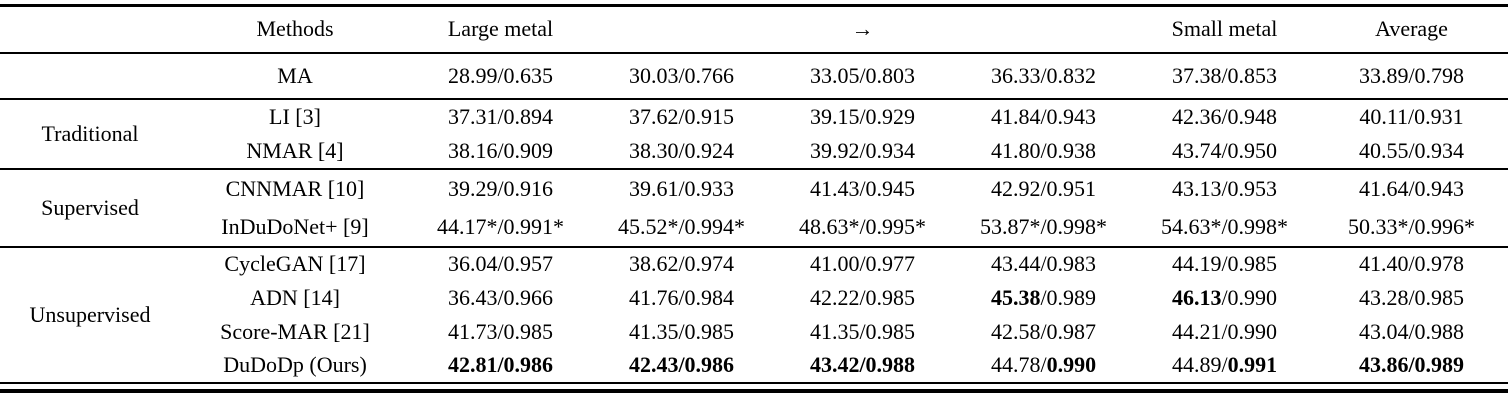 This screenshot has width=1508, height=403. I want to click on value-cell: 36.43/0.966, so click(500, 297).